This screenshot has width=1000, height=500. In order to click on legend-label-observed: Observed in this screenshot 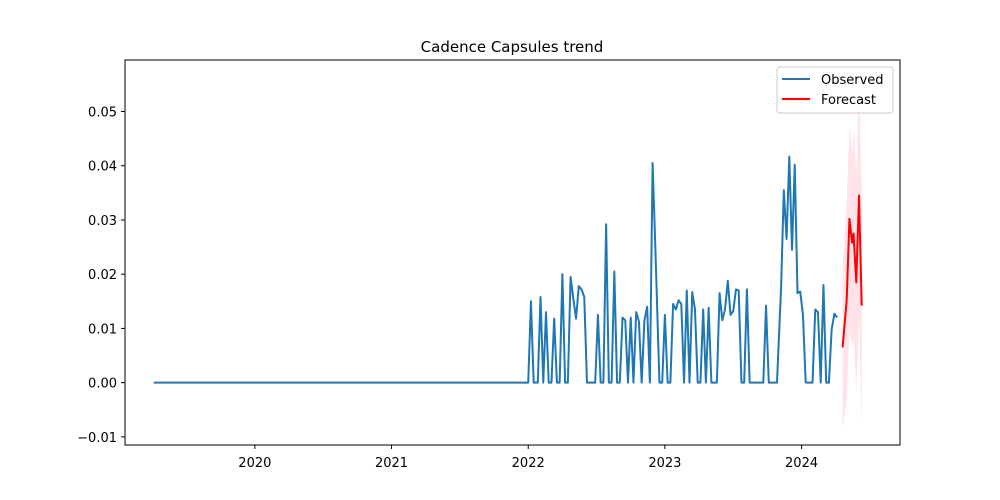, I will do `click(852, 80)`.